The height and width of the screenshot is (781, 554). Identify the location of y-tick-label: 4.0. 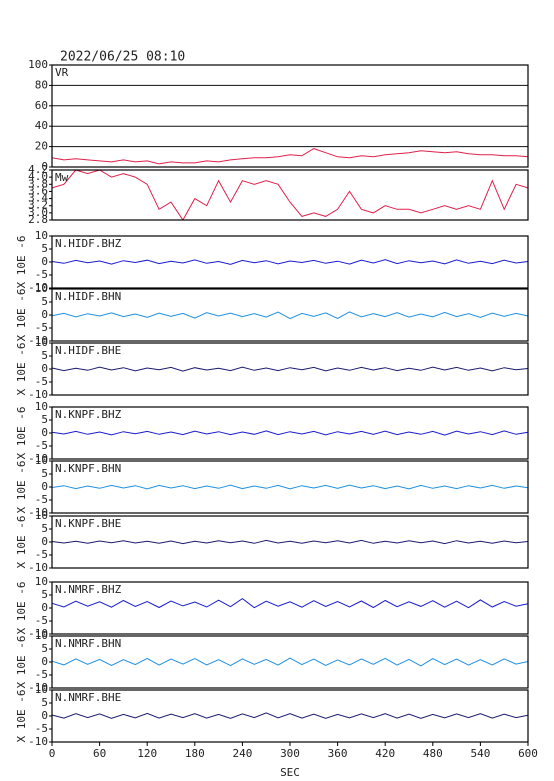
(38, 176).